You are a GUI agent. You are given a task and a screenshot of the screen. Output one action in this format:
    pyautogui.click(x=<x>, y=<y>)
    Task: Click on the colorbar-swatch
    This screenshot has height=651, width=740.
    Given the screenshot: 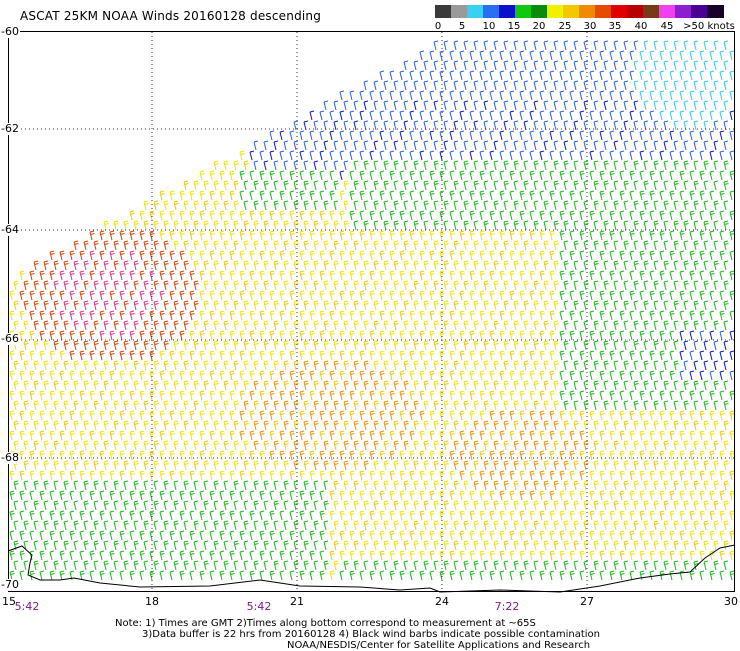 What is the action you would take?
    pyautogui.click(x=459, y=11)
    